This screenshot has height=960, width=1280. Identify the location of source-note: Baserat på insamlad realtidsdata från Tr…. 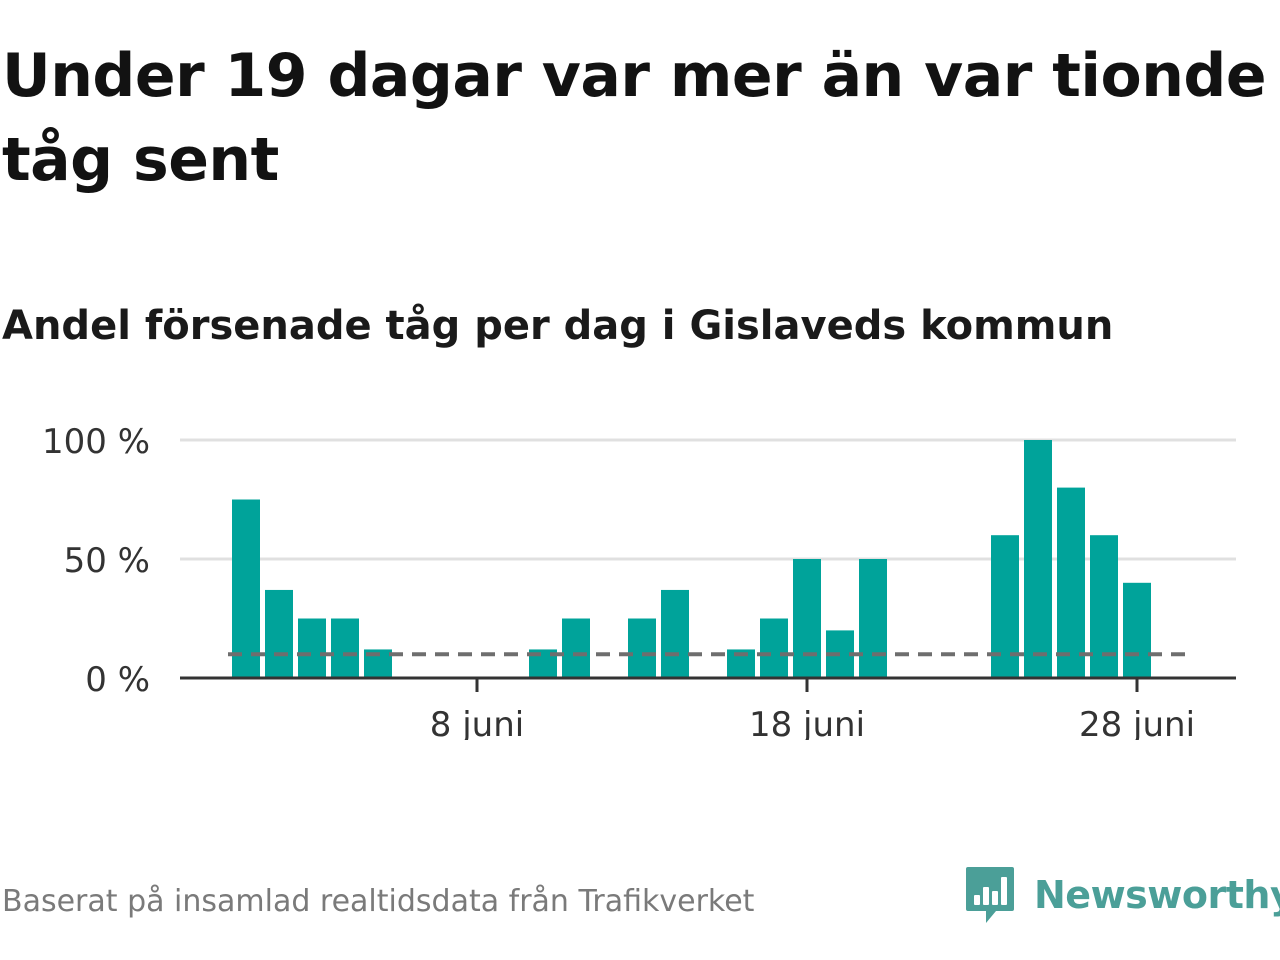
(378, 901).